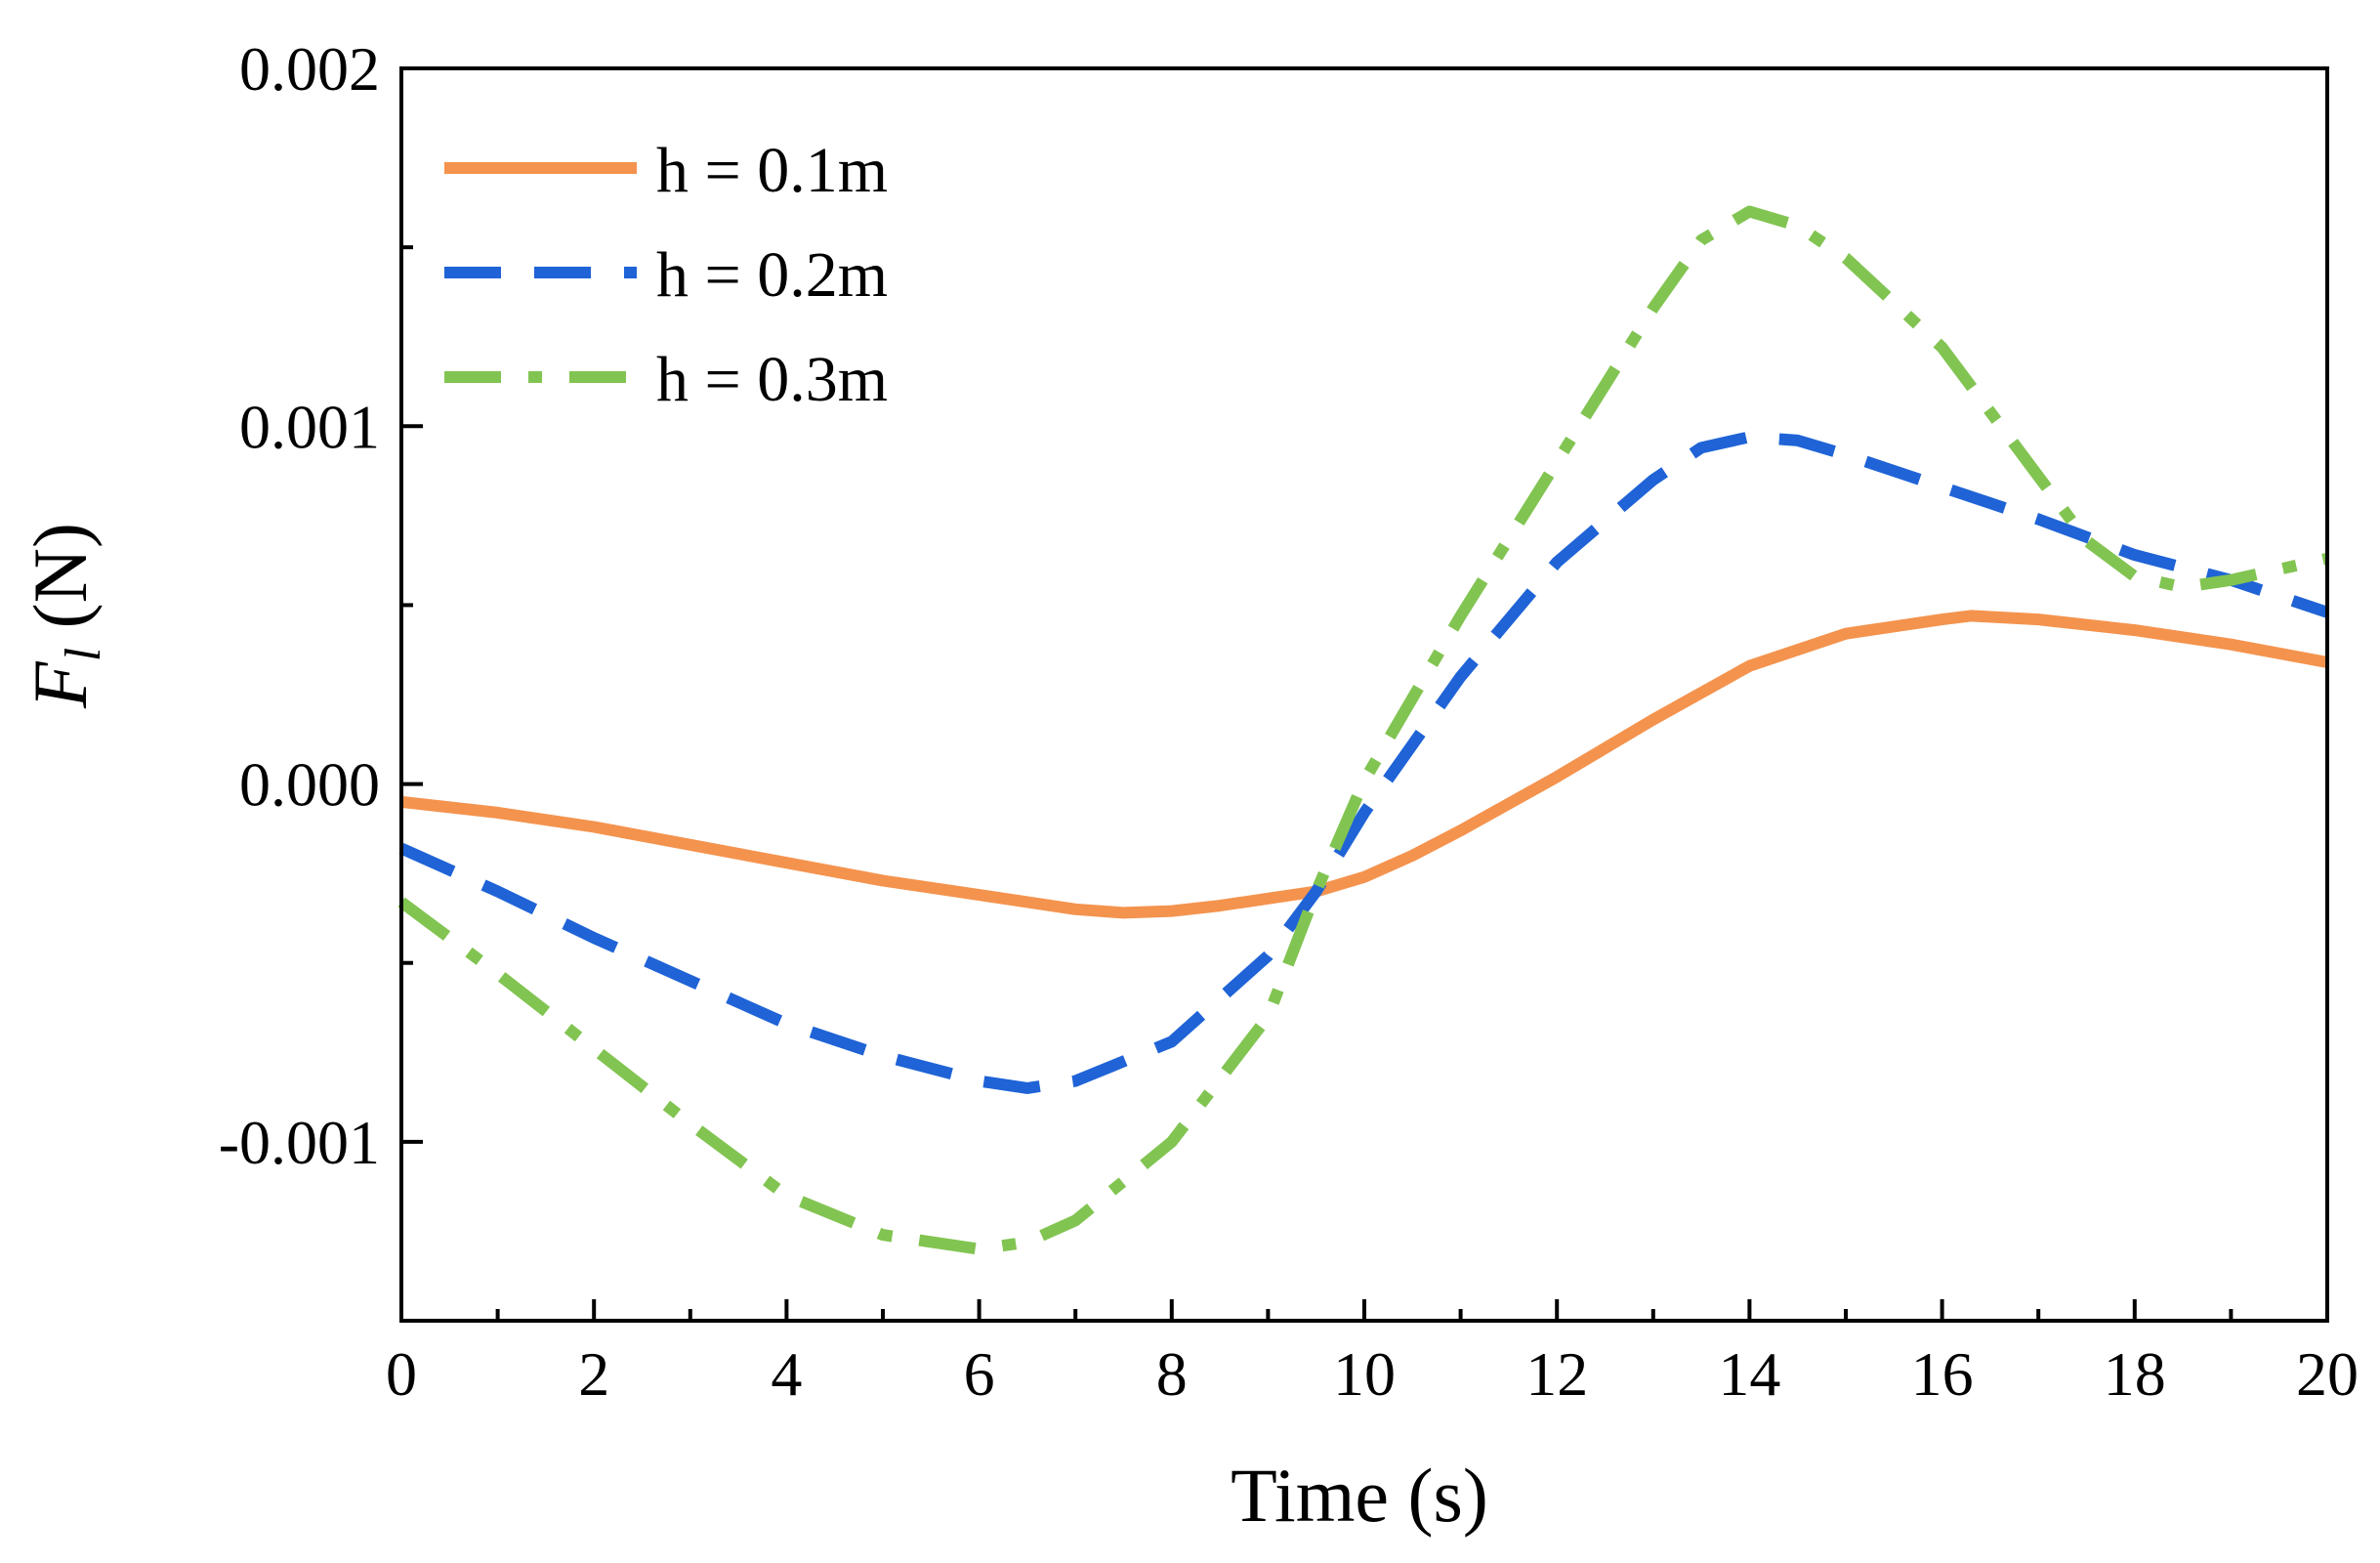 Image resolution: width=2380 pixels, height=1563 pixels. What do you see at coordinates (83, 655) in the screenshot?
I see `y-axis-title-subscript: l` at bounding box center [83, 655].